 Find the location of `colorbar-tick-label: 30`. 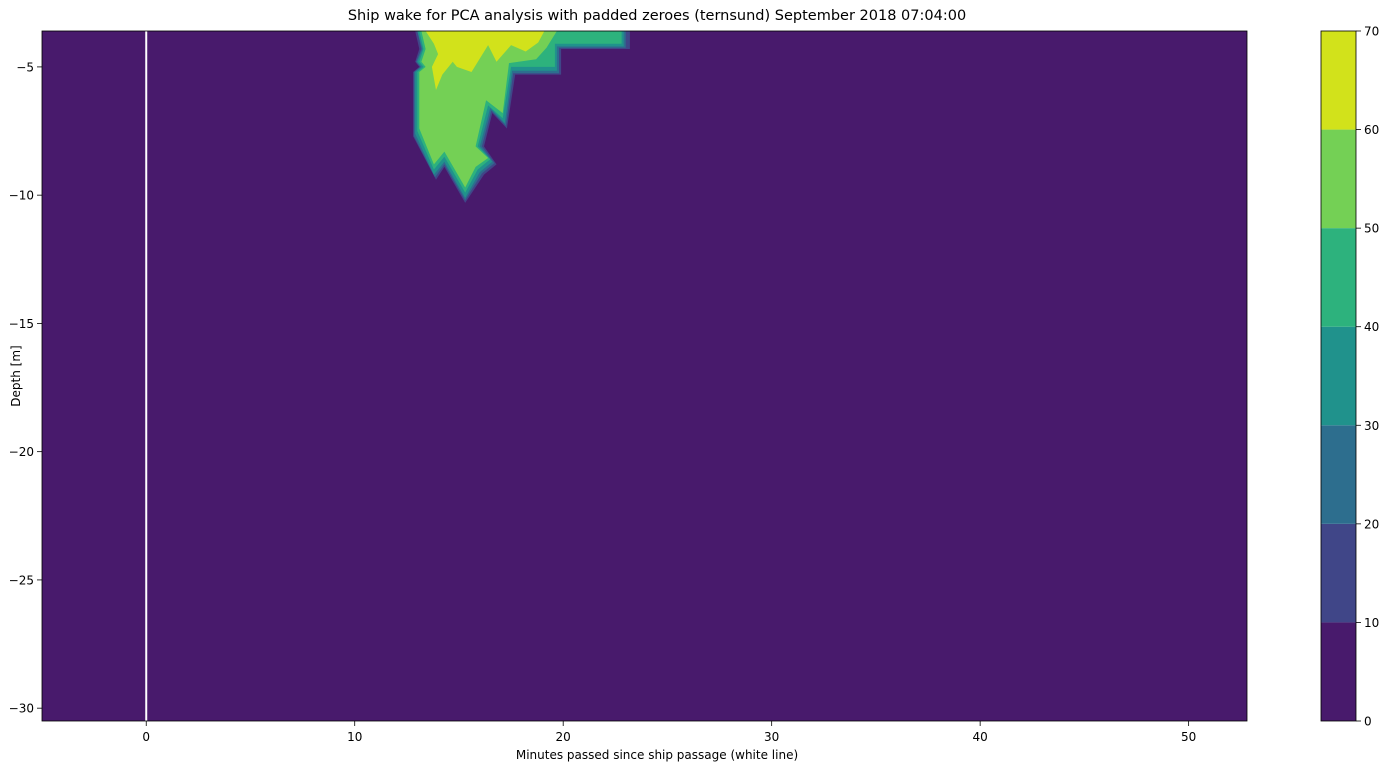

colorbar-tick-label: 30 is located at coordinates (1371, 426).